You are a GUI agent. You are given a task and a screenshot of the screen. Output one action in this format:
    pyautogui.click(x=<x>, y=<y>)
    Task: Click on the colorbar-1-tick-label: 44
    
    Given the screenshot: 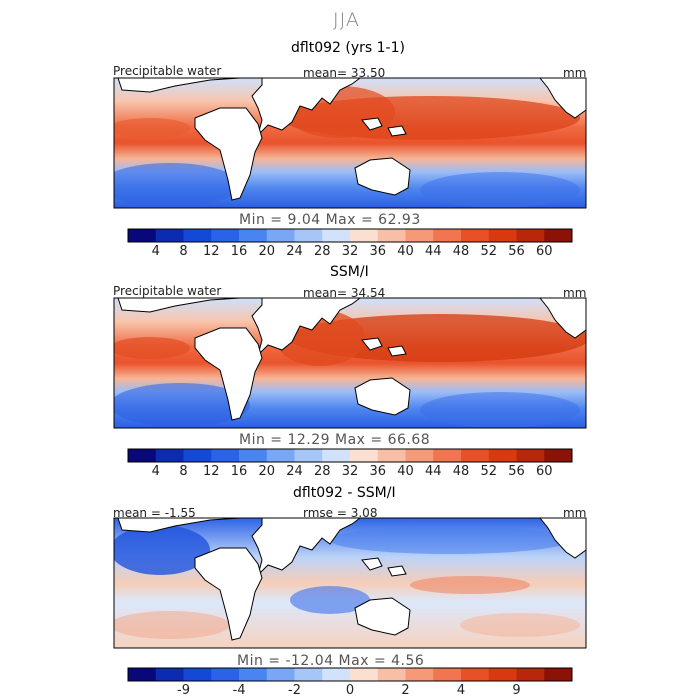 What is the action you would take?
    pyautogui.click(x=433, y=251)
    